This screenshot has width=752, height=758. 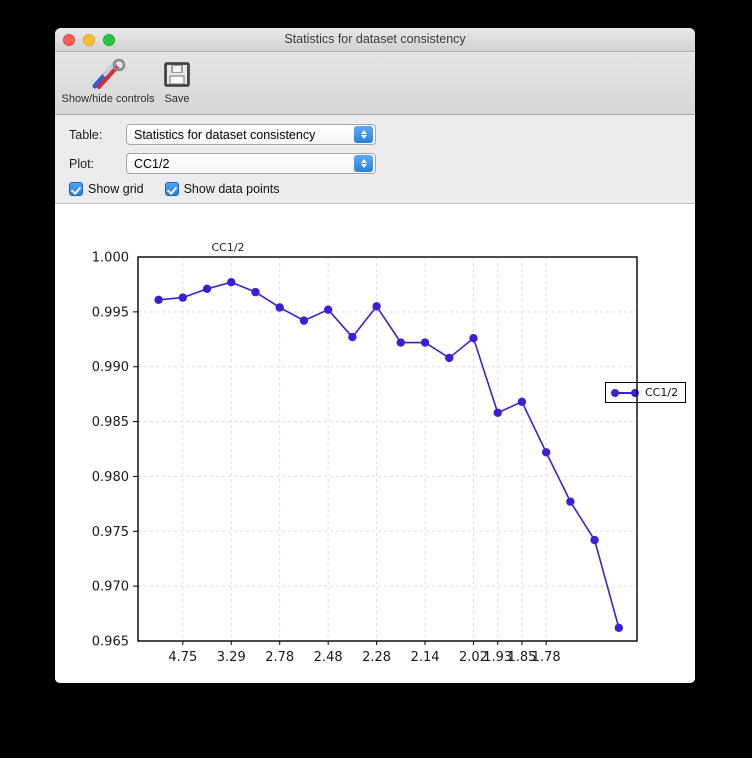 What do you see at coordinates (279, 657) in the screenshot?
I see `svg-text: 2.78` at bounding box center [279, 657].